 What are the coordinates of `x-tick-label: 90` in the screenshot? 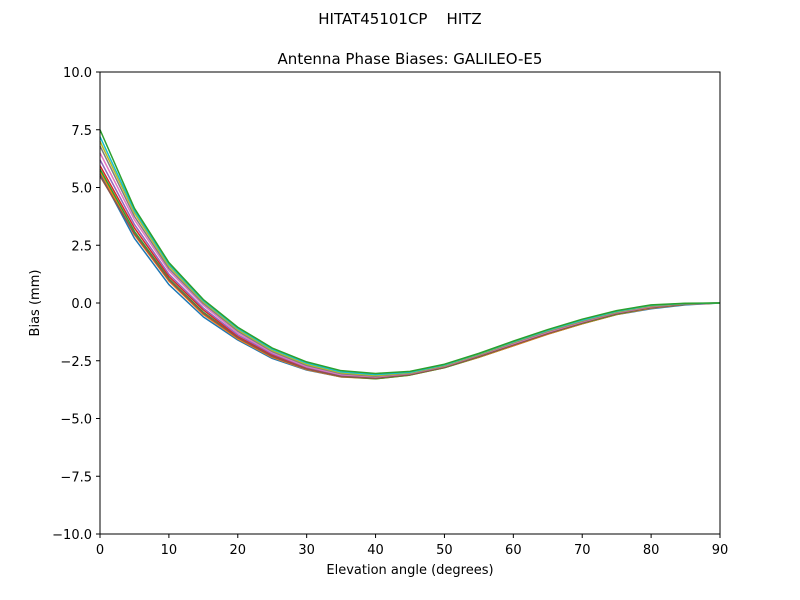 It's located at (720, 550).